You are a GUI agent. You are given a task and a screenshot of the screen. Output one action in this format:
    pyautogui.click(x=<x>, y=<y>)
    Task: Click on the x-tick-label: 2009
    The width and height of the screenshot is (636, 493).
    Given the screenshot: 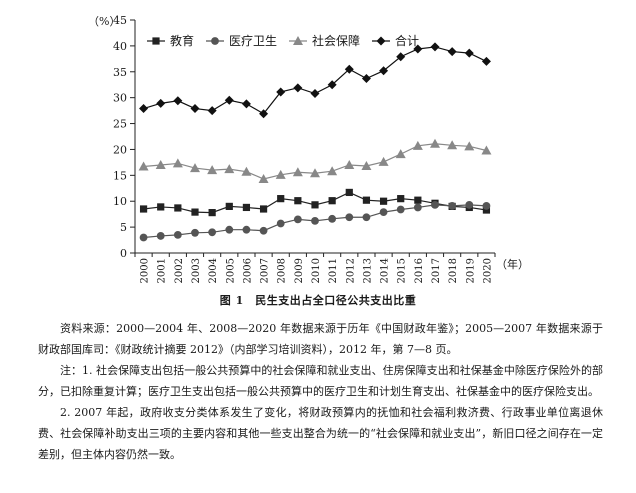 What is the action you would take?
    pyautogui.click(x=299, y=270)
    